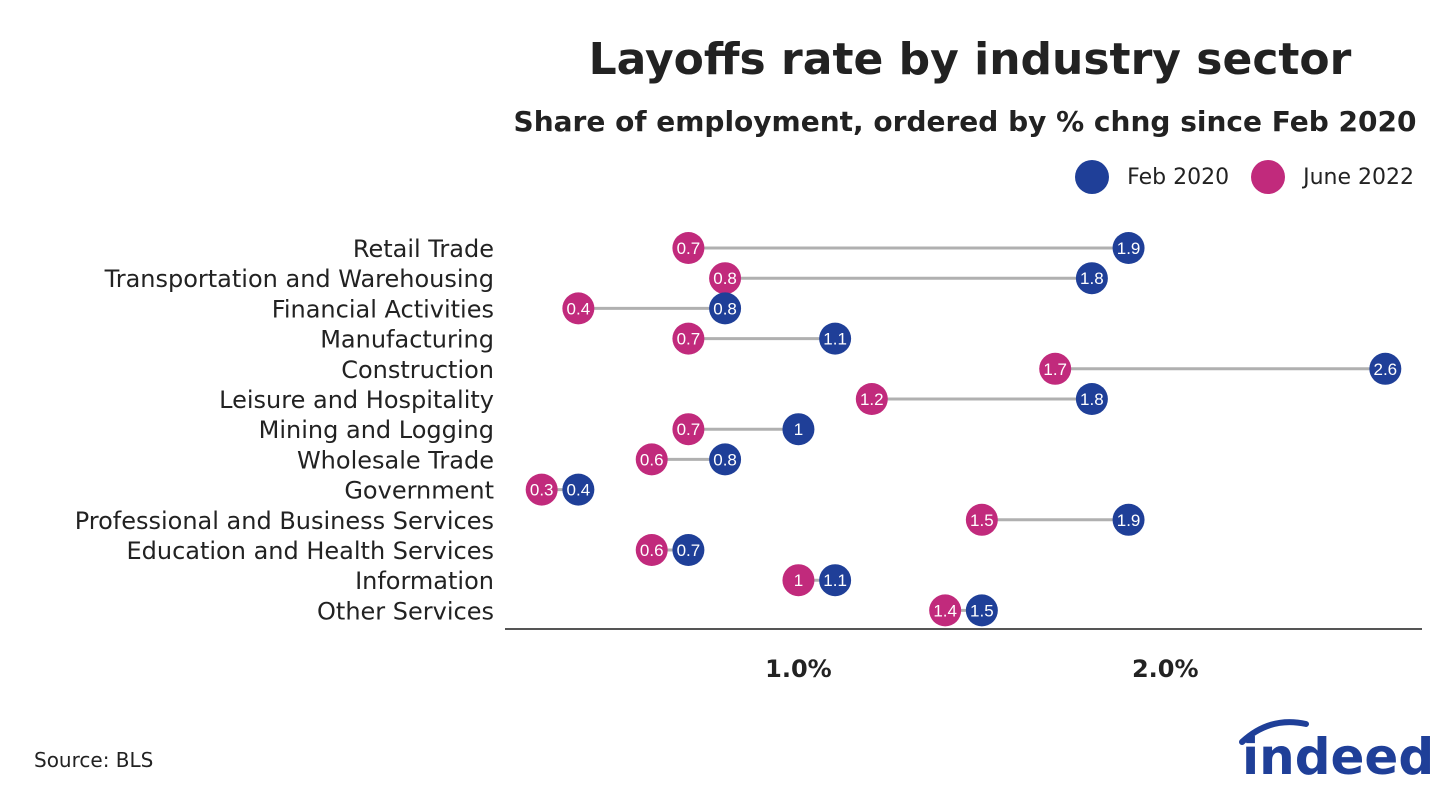 The height and width of the screenshot is (794, 1456). What do you see at coordinates (356, 400) in the screenshot?
I see `category-label: Leisure and Hospitality` at bounding box center [356, 400].